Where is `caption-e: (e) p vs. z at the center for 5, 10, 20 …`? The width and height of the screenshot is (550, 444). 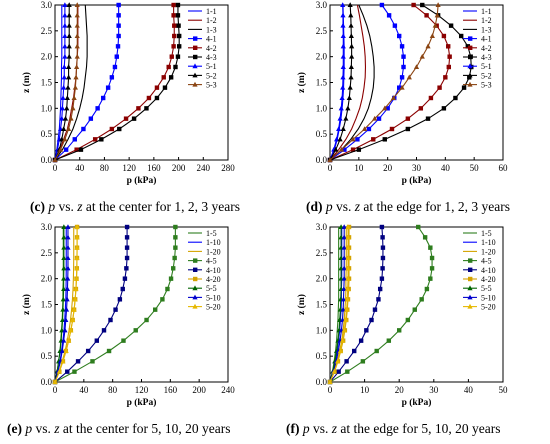
caption-e: (e) p vs. z at the center for 5, 10, 20 … is located at coordinates (118, 429).